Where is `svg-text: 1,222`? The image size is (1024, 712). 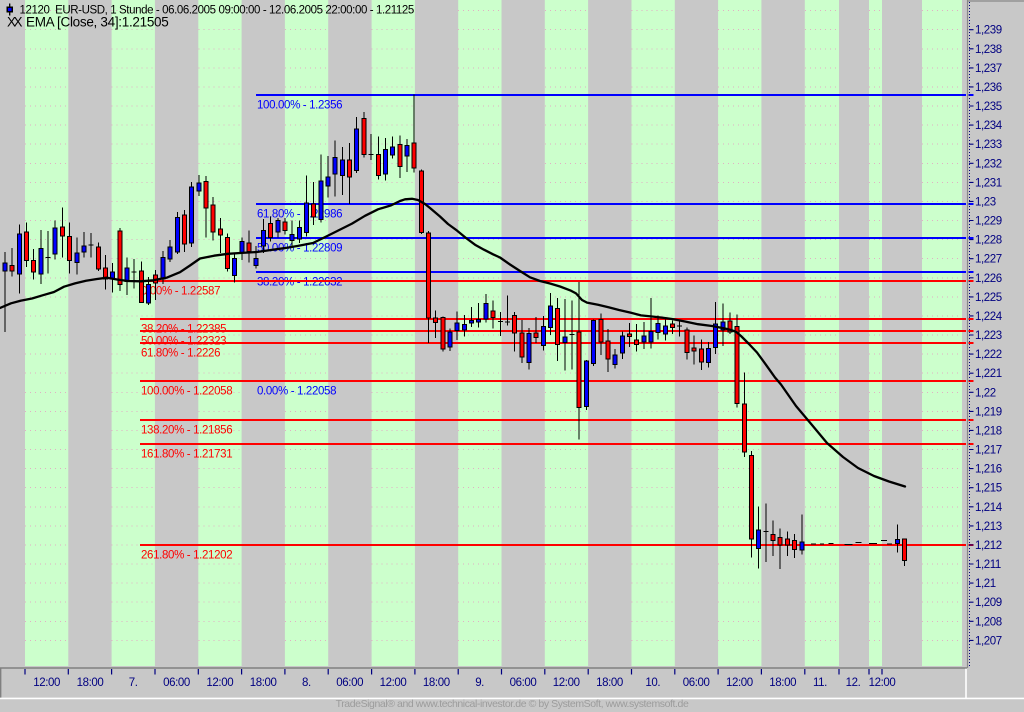
svg-text: 1,222 is located at coordinates (988, 355).